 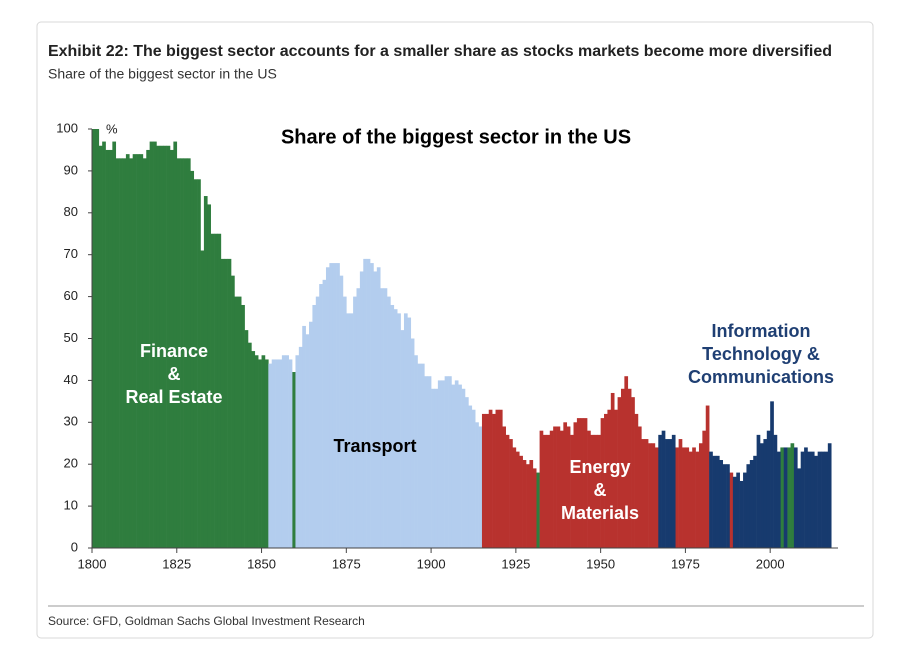 I want to click on x-tick-label: 1925, so click(x=515, y=563).